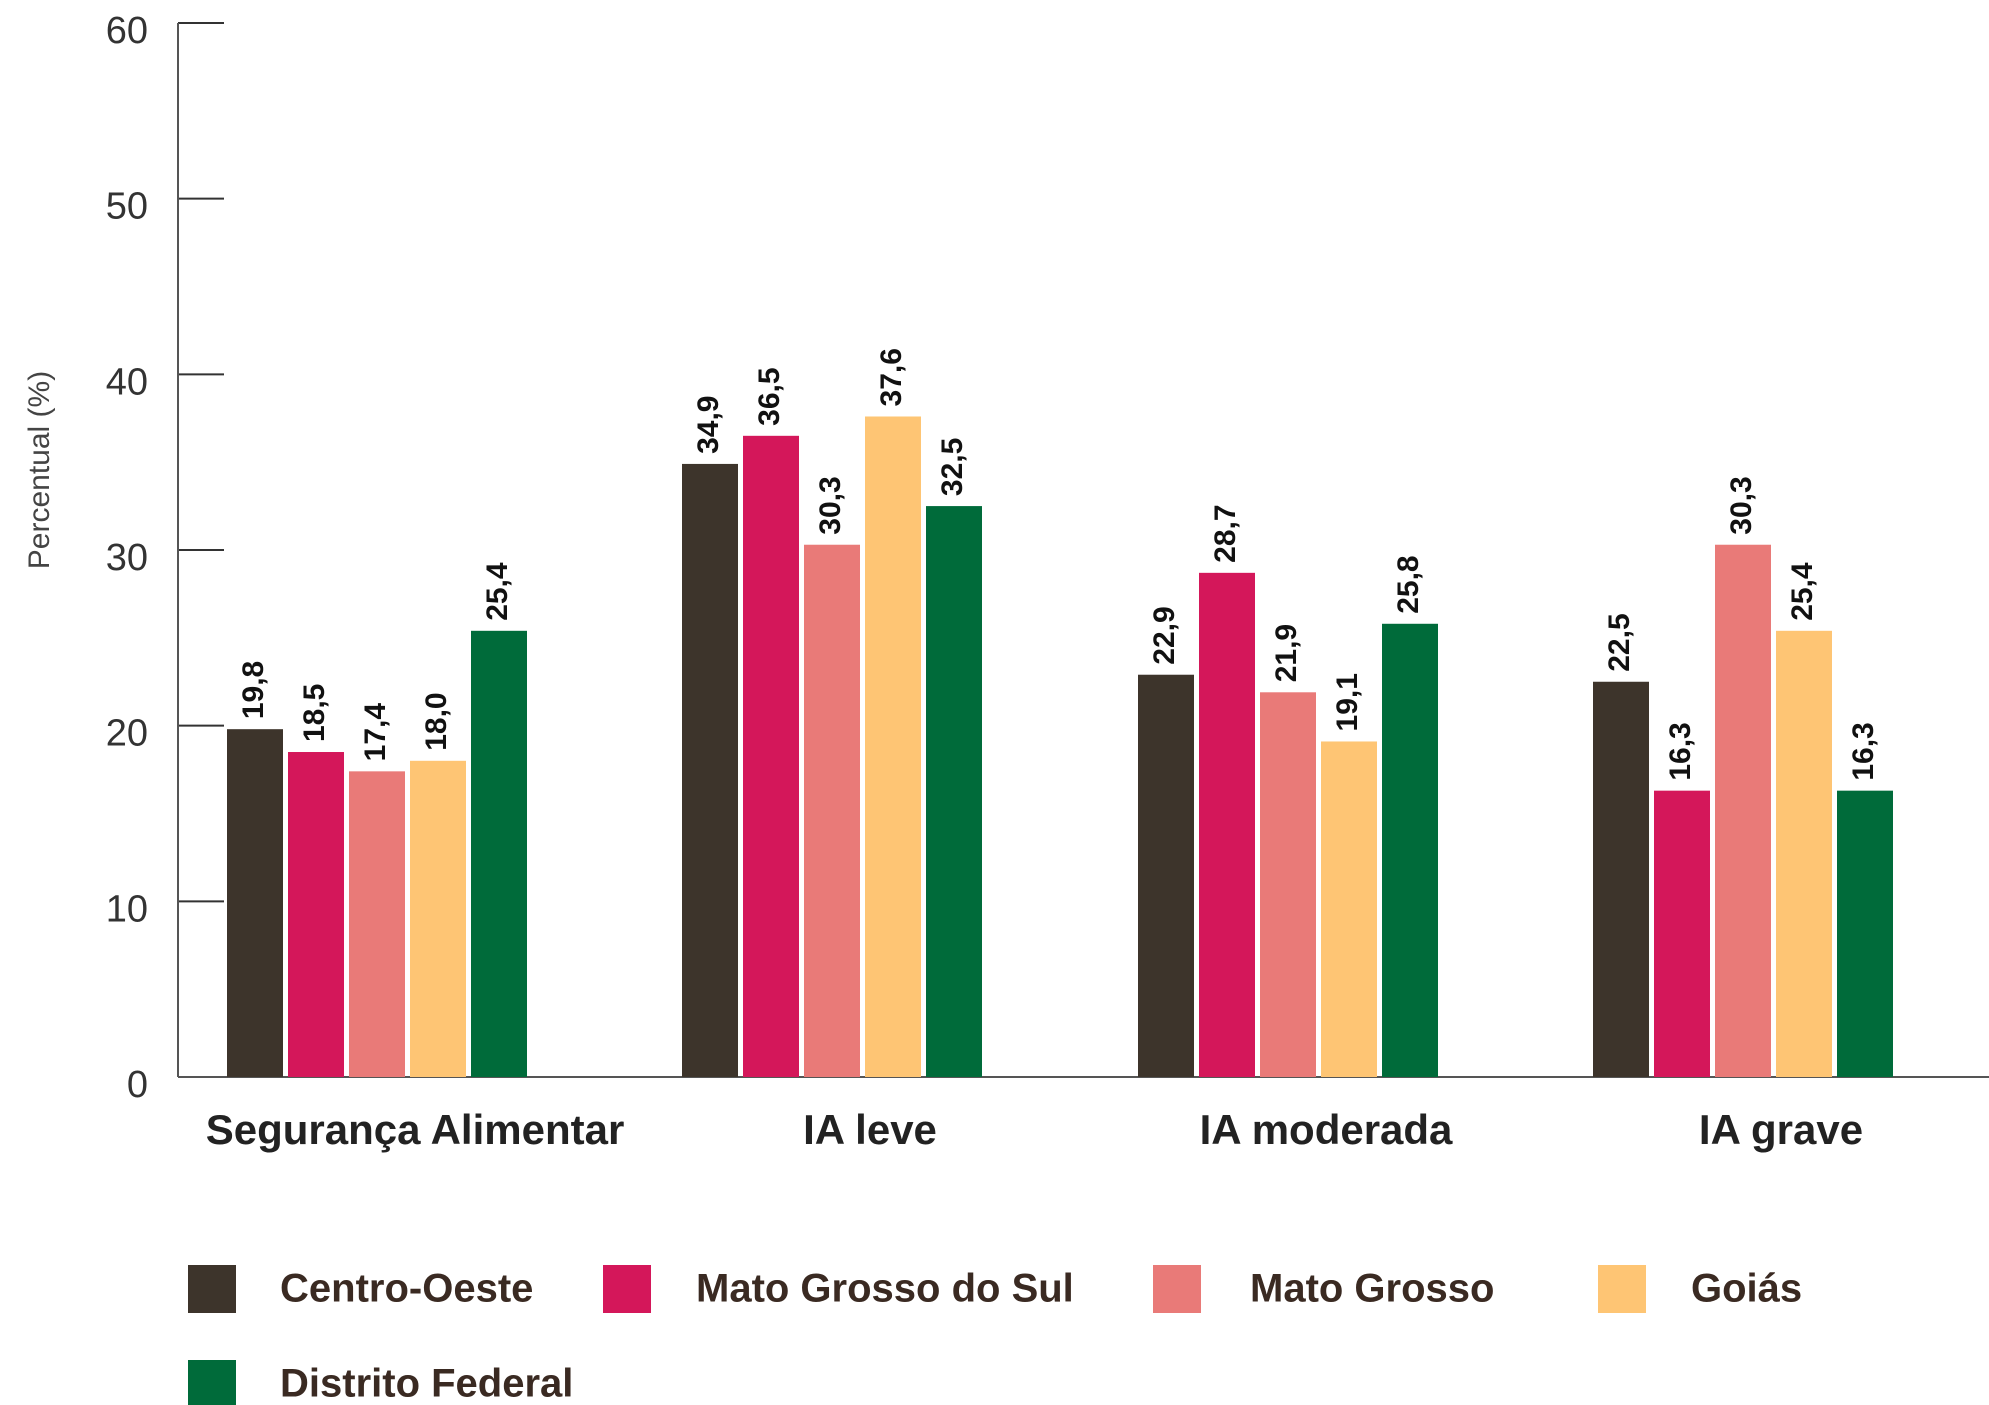 The width and height of the screenshot is (1989, 1405). I want to click on x-tick-label: Segurança Alimentar, so click(415, 1129).